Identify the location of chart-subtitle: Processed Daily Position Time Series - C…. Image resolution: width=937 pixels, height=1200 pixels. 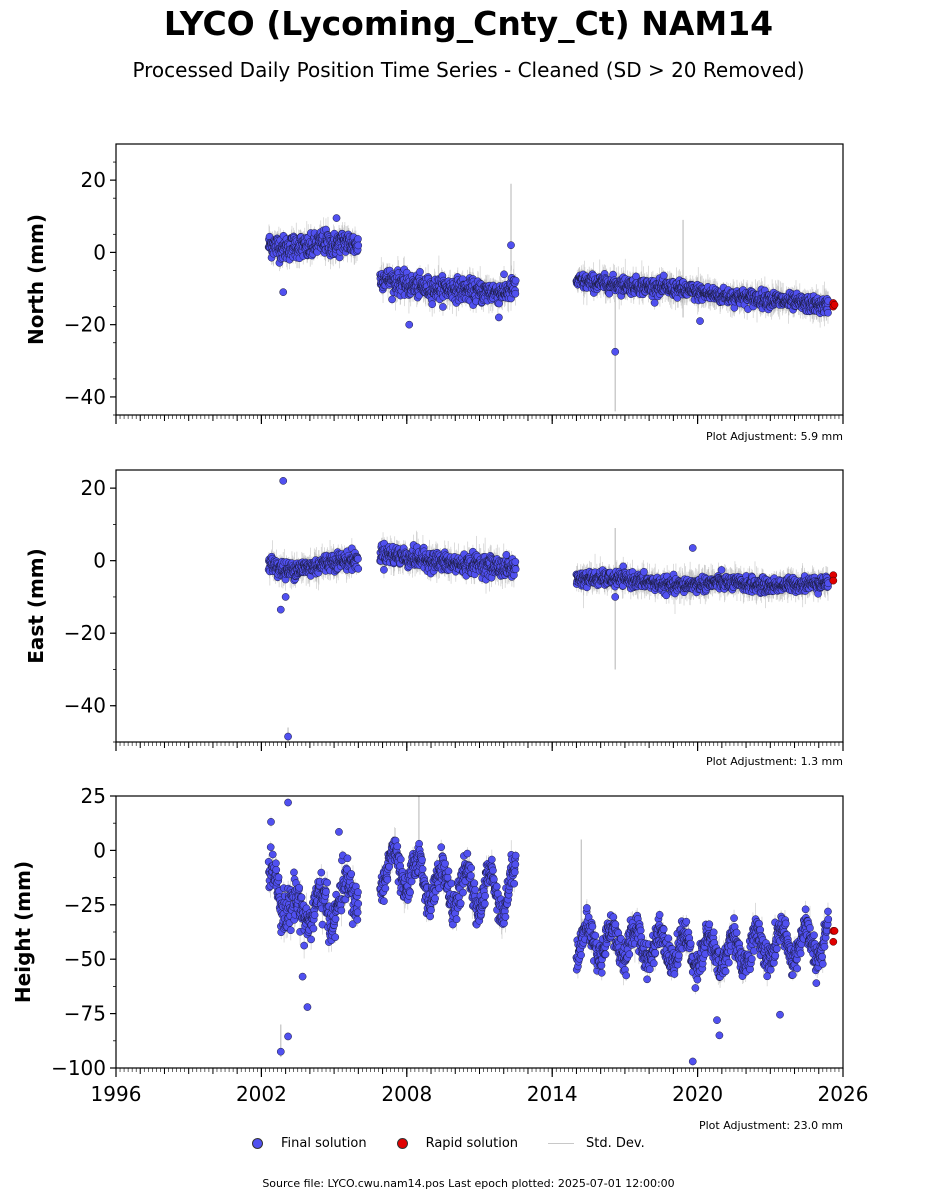
(468, 70).